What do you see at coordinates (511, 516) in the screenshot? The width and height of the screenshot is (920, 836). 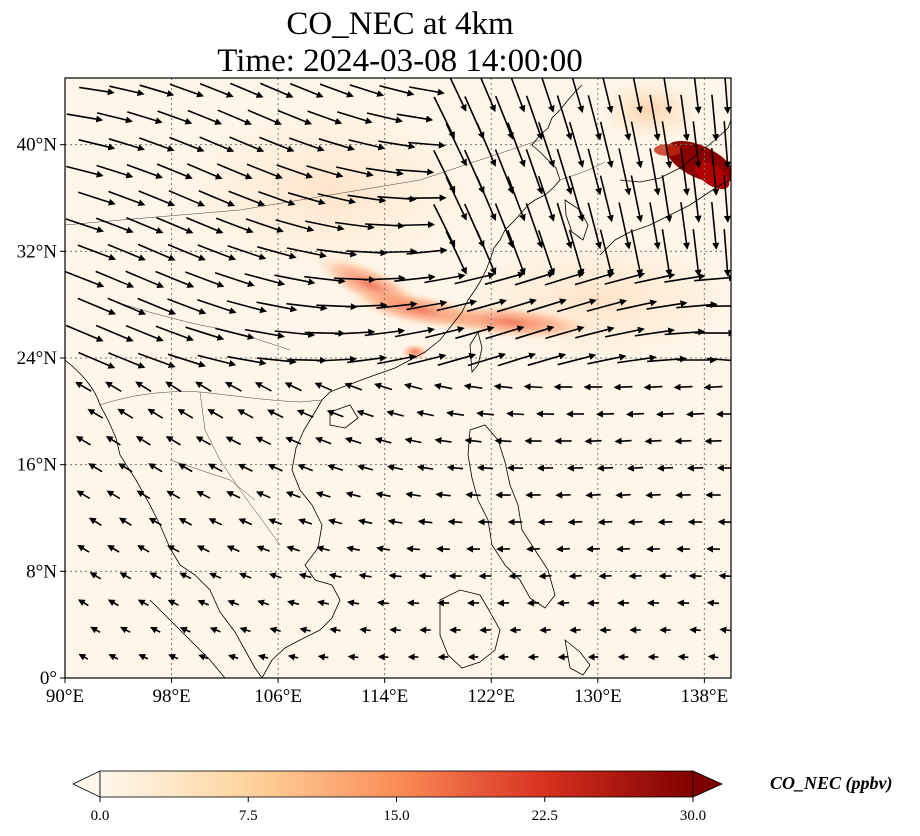 I see `coastline-philippines` at bounding box center [511, 516].